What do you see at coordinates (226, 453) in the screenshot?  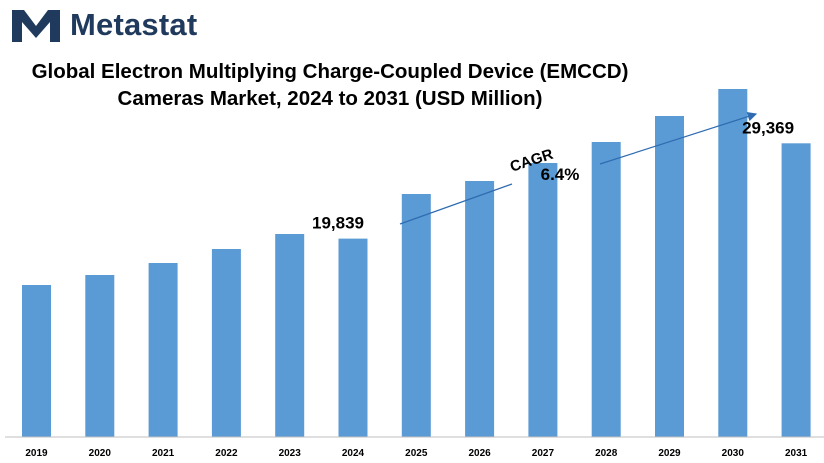 I see `x-tick-label-2022: 2022` at bounding box center [226, 453].